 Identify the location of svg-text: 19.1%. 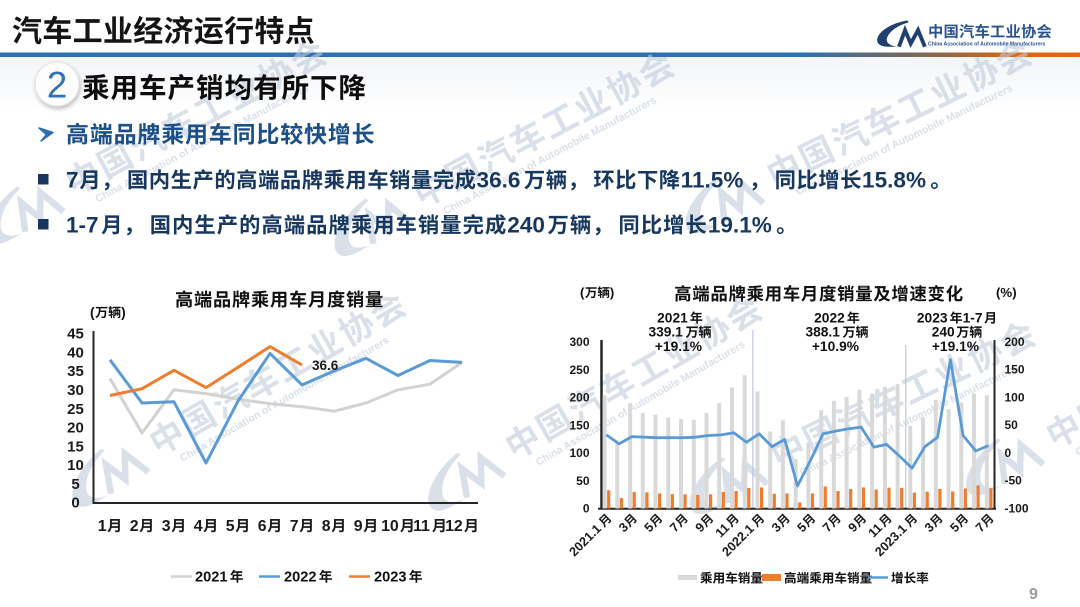
(740, 225).